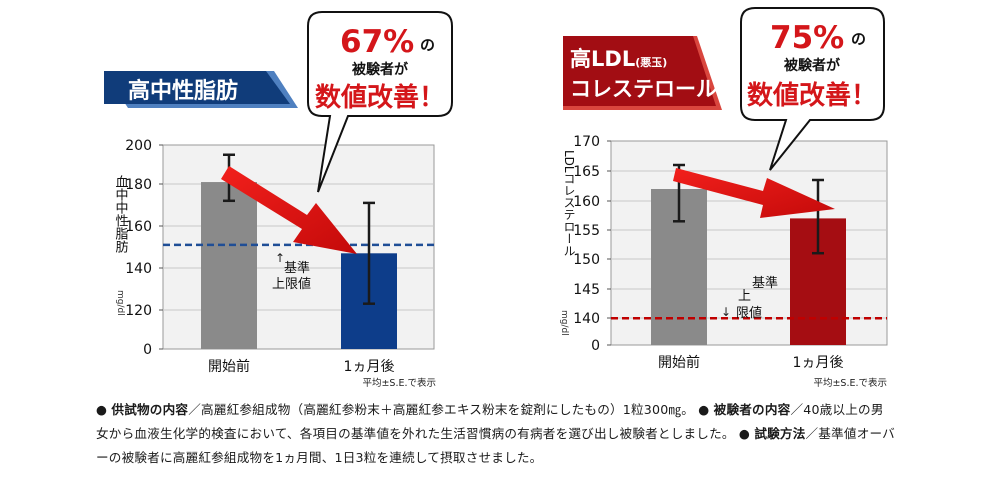 Image resolution: width=997 pixels, height=499 pixels. I want to click on chart-2-ref-upper: 上, so click(744, 296).